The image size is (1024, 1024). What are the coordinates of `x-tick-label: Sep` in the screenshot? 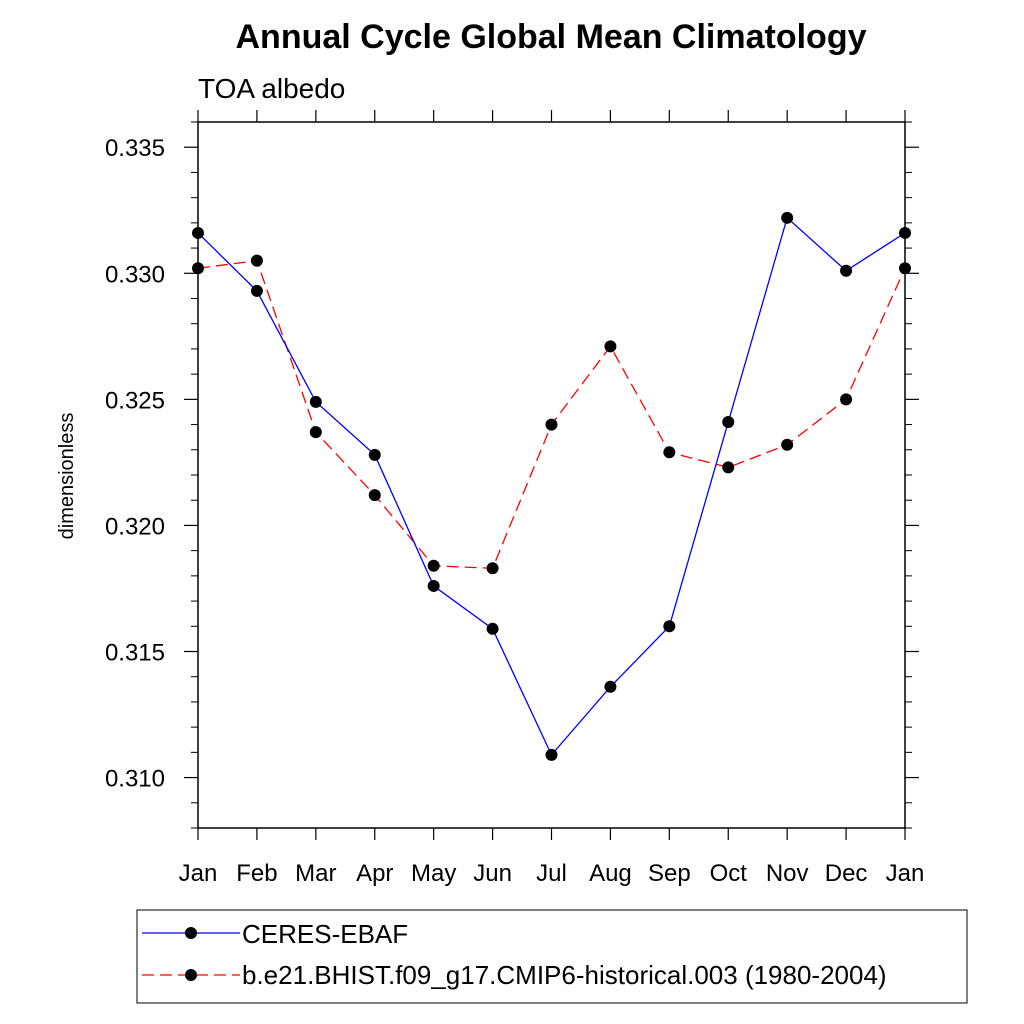 It's located at (669, 873).